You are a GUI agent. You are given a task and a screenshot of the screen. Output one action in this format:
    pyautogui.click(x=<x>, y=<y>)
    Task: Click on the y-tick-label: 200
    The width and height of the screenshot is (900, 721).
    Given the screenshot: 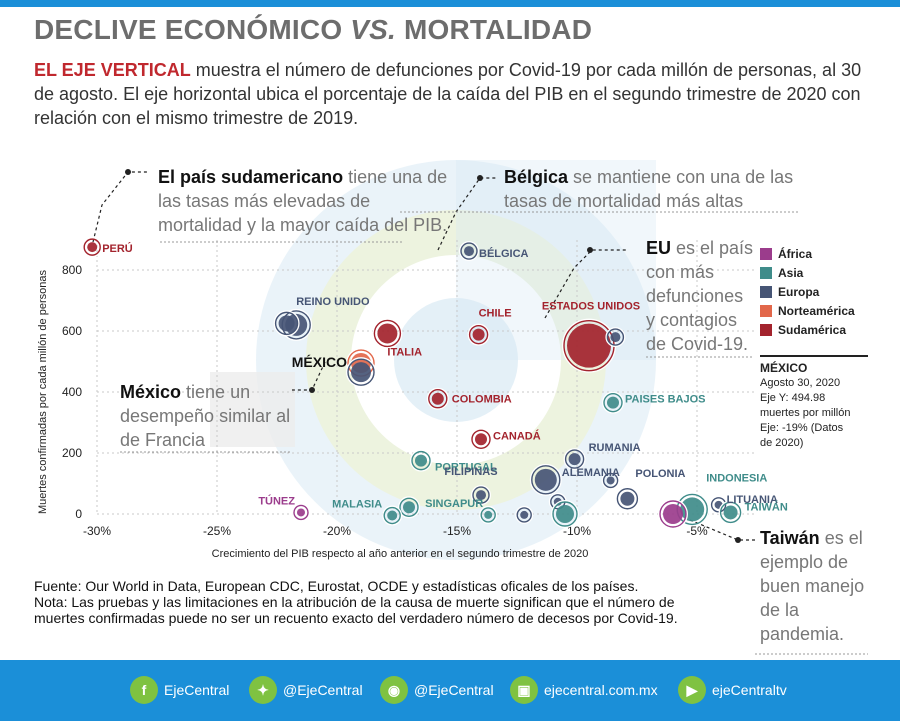 What is the action you would take?
    pyautogui.click(x=72, y=453)
    